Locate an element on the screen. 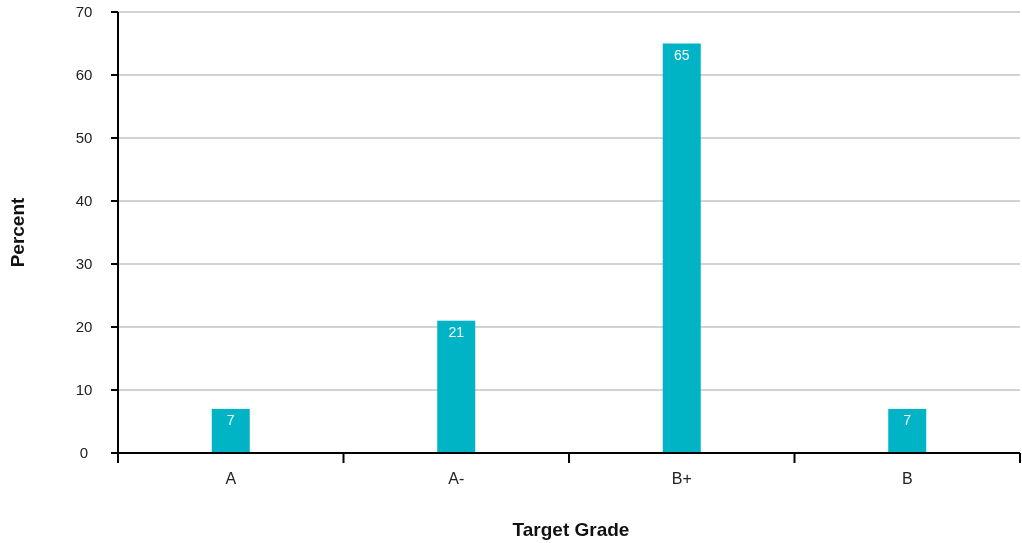 This screenshot has height=543, width=1022. x-tick-label: A is located at coordinates (231, 478).